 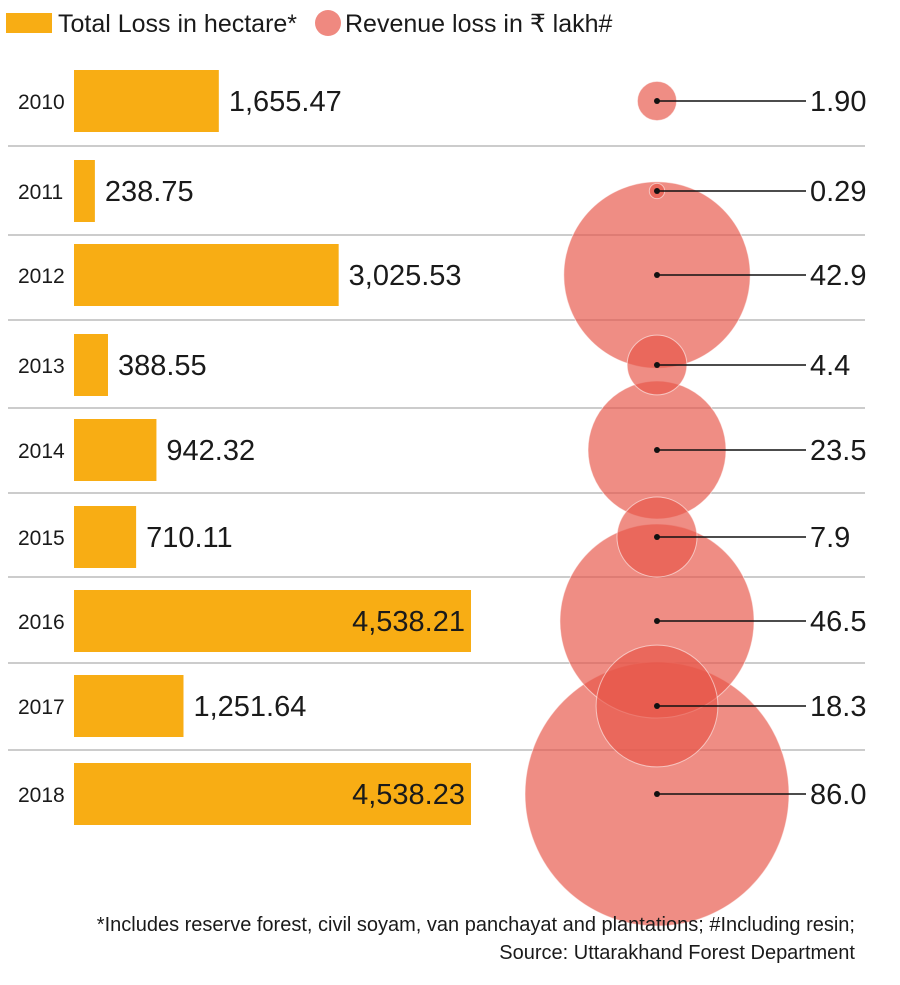 What do you see at coordinates (105, 537) in the screenshot?
I see `bar-2015` at bounding box center [105, 537].